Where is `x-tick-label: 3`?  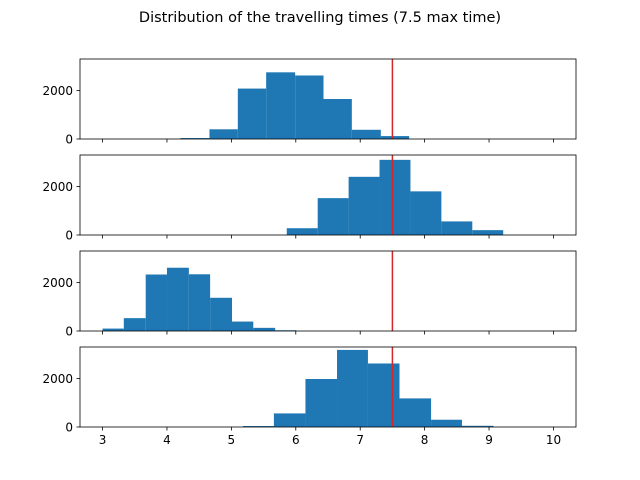 x-tick-label: 3 is located at coordinates (103, 440).